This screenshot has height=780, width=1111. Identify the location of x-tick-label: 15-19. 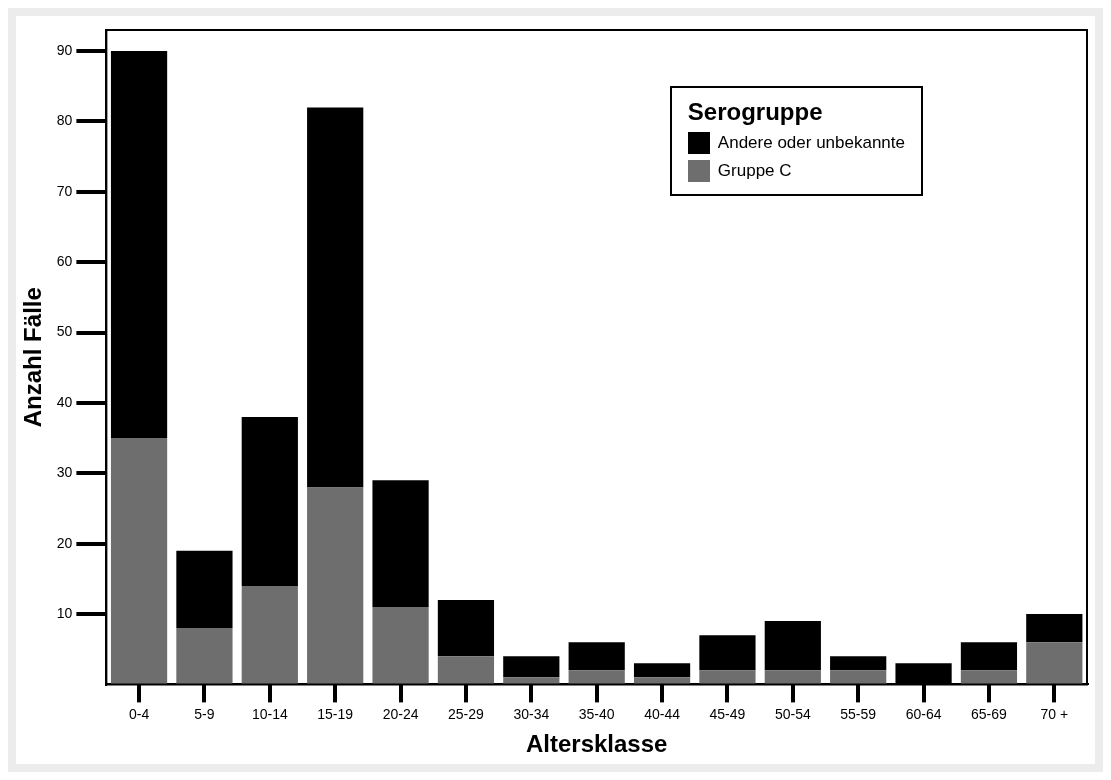
(335, 713).